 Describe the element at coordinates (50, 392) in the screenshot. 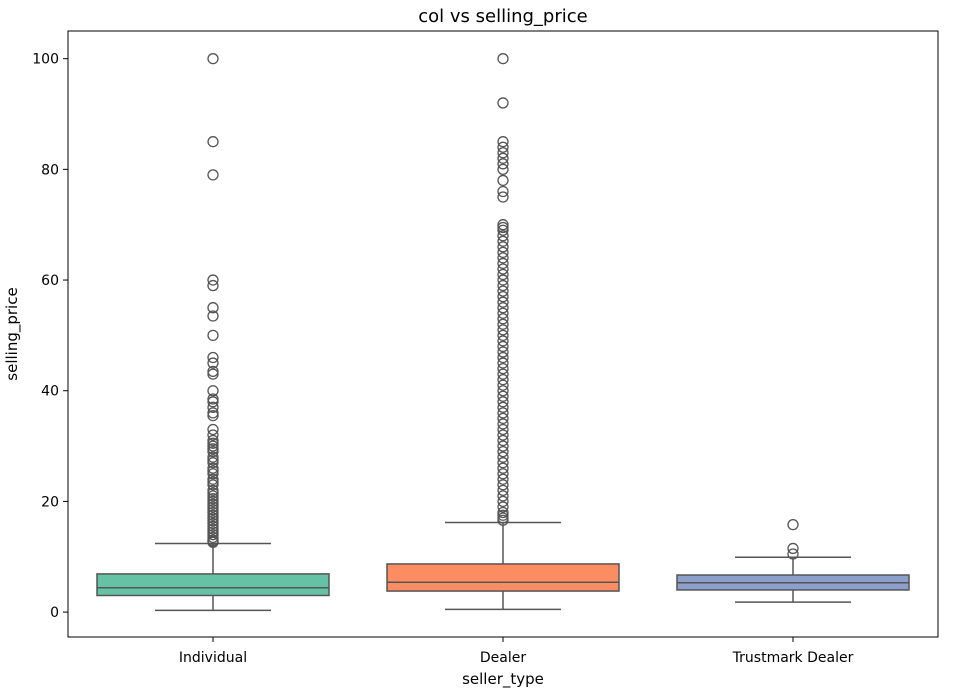

I see `y-tick-label: 40` at that location.